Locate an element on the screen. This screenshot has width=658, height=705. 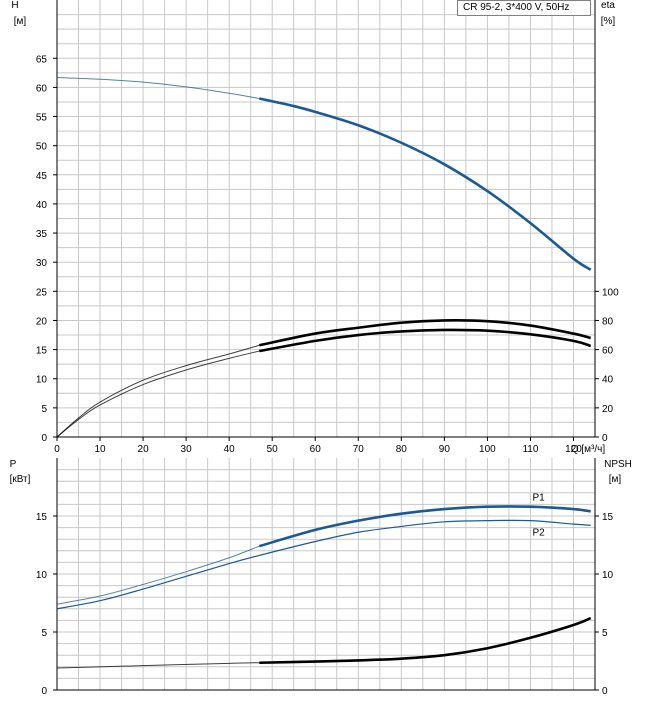
curve-eta_upper-extended is located at coordinates (158, 391).